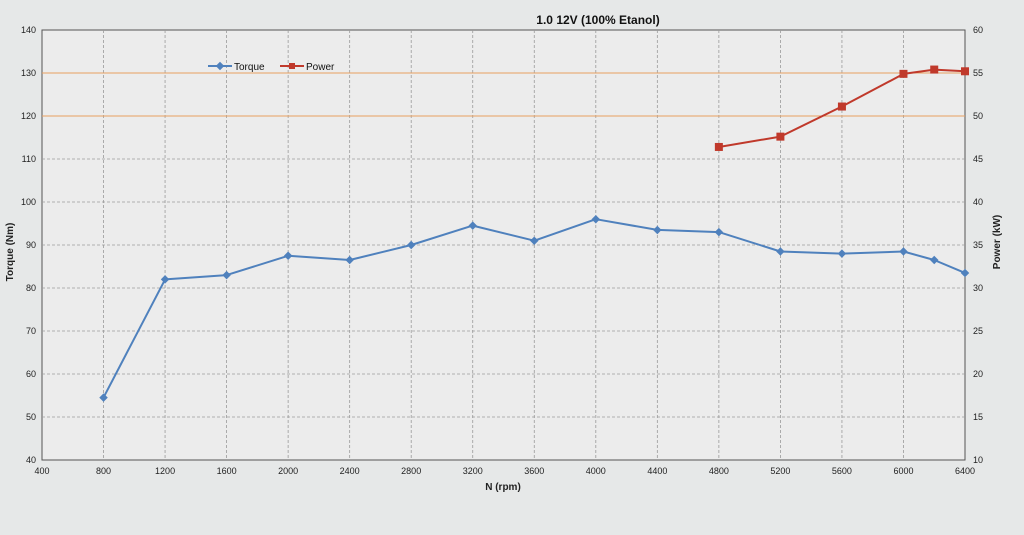 This screenshot has width=1024, height=535. What do you see at coordinates (271, 67) in the screenshot?
I see `legend: Torque Power` at bounding box center [271, 67].